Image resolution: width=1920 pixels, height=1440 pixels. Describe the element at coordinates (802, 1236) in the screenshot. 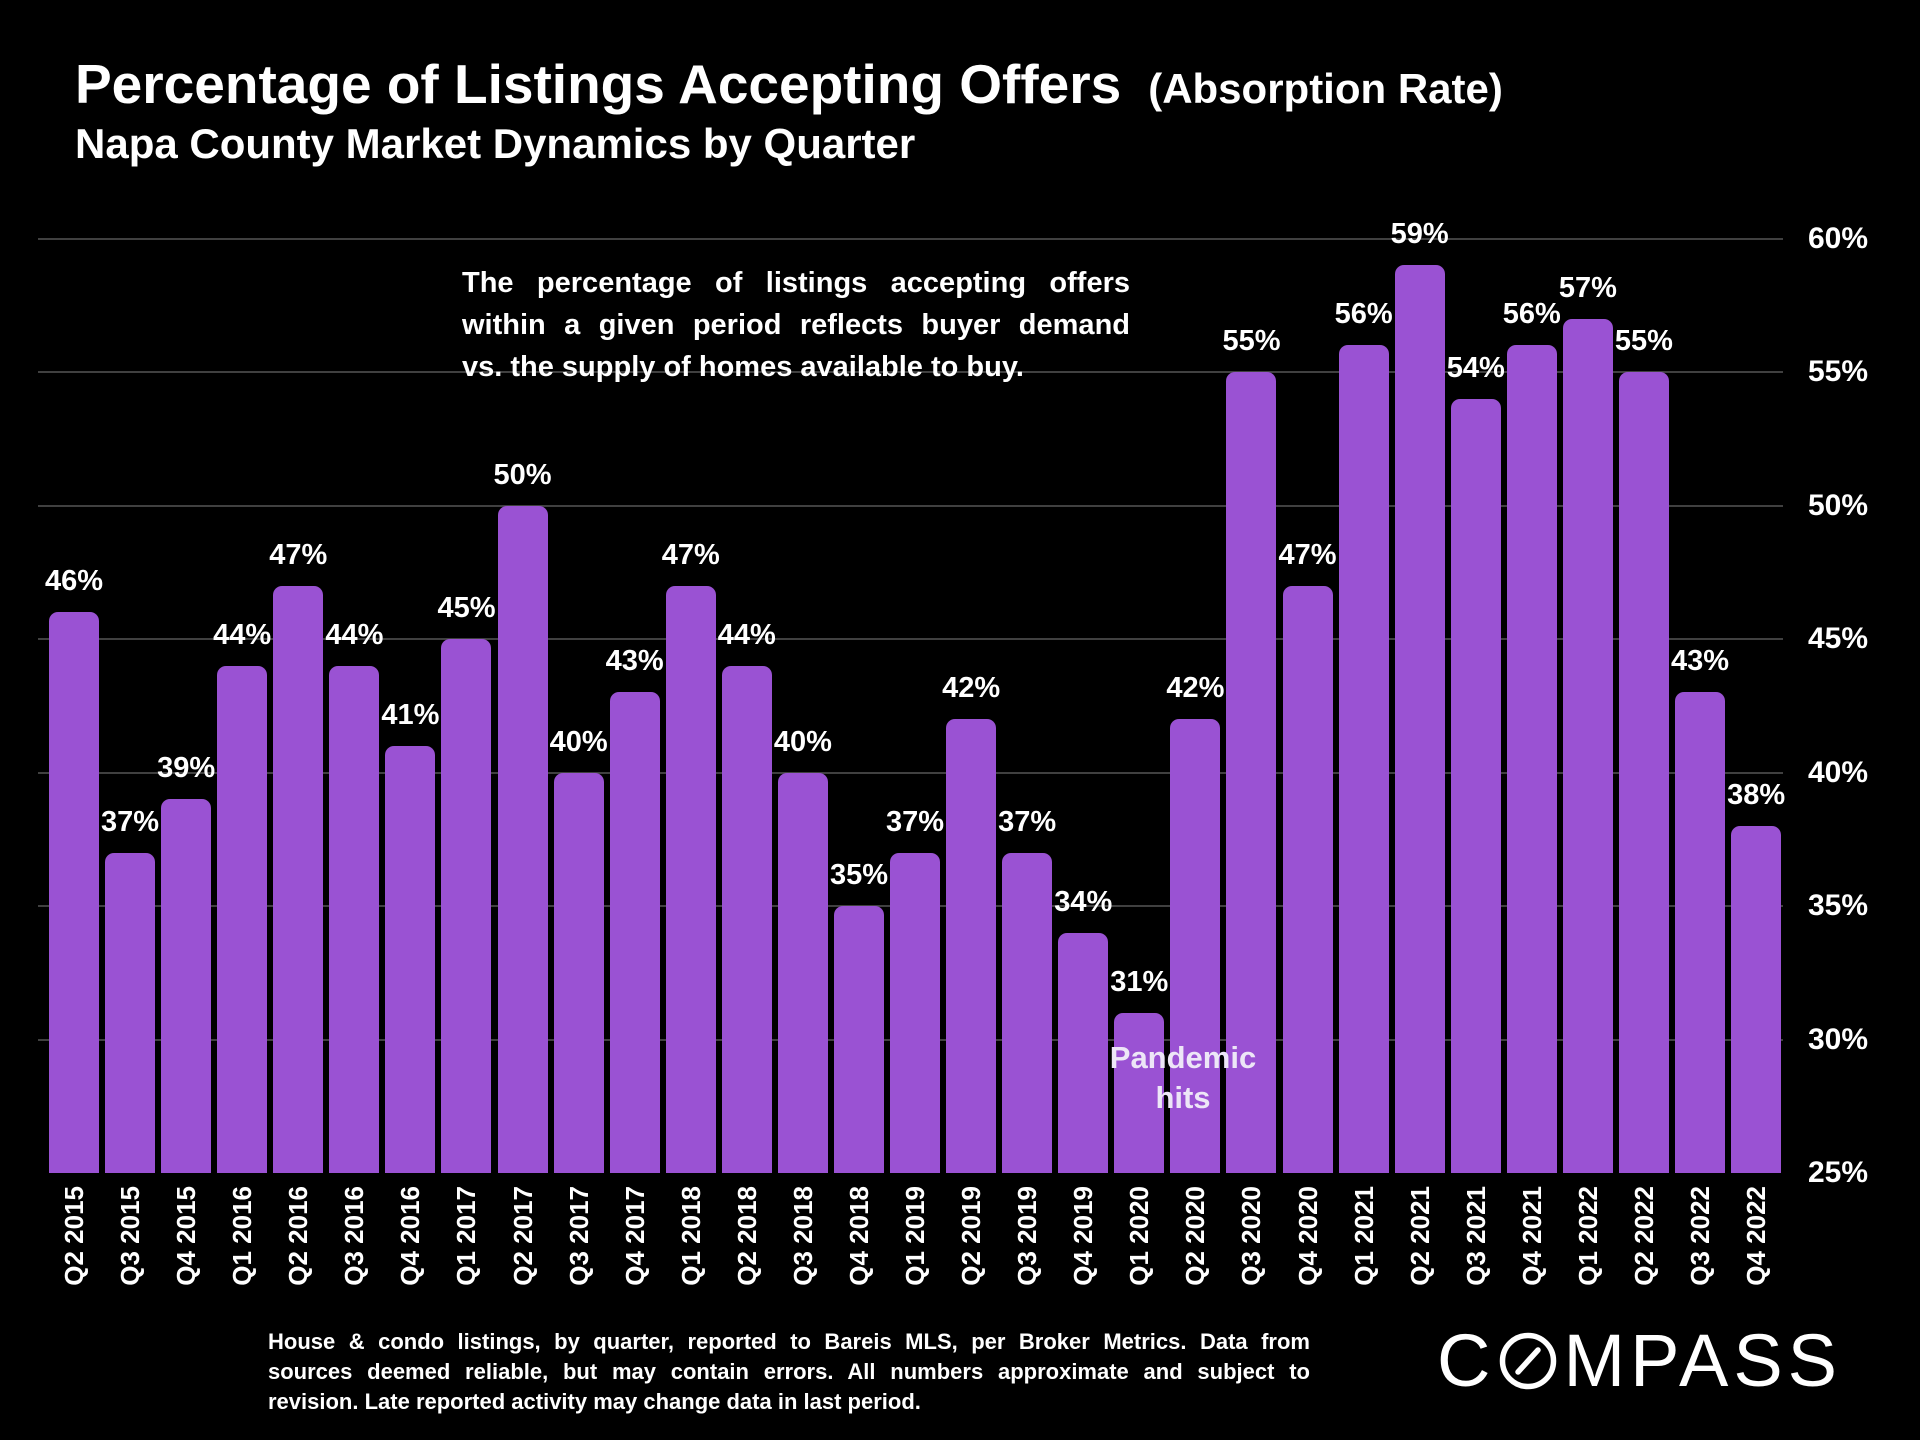

I see `x-axis-label: Q3 2018` at that location.